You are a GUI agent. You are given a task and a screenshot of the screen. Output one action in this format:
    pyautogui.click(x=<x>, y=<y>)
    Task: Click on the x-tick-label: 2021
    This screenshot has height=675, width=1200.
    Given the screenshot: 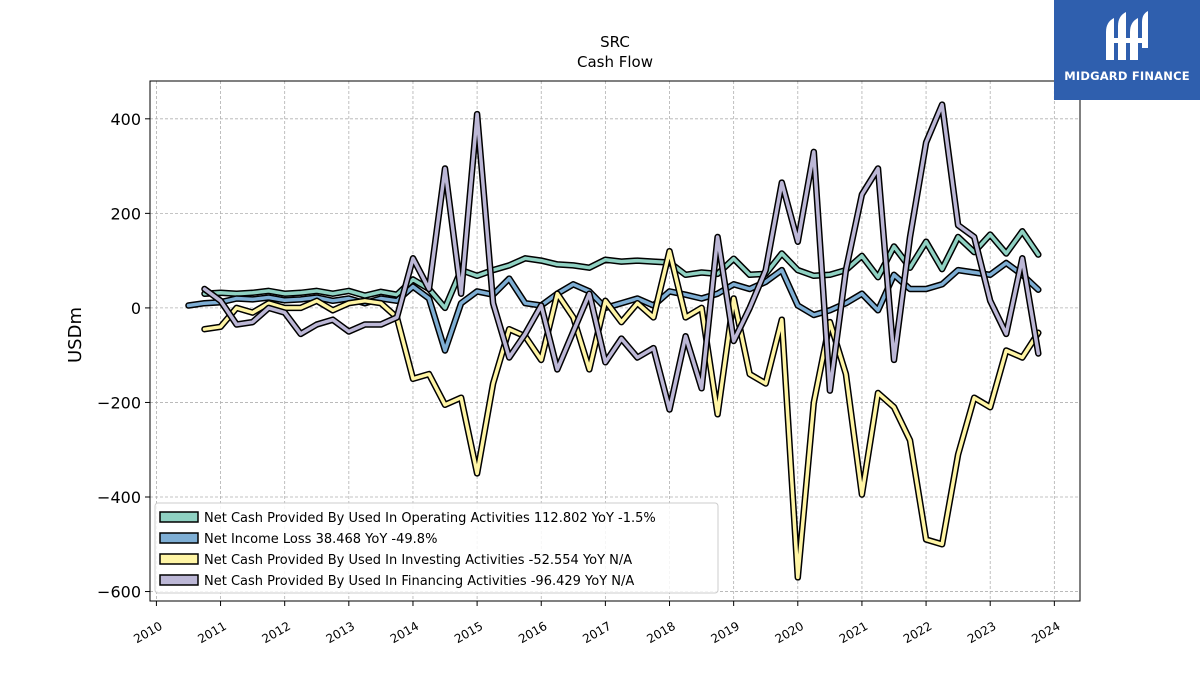 What is the action you would take?
    pyautogui.click(x=853, y=632)
    